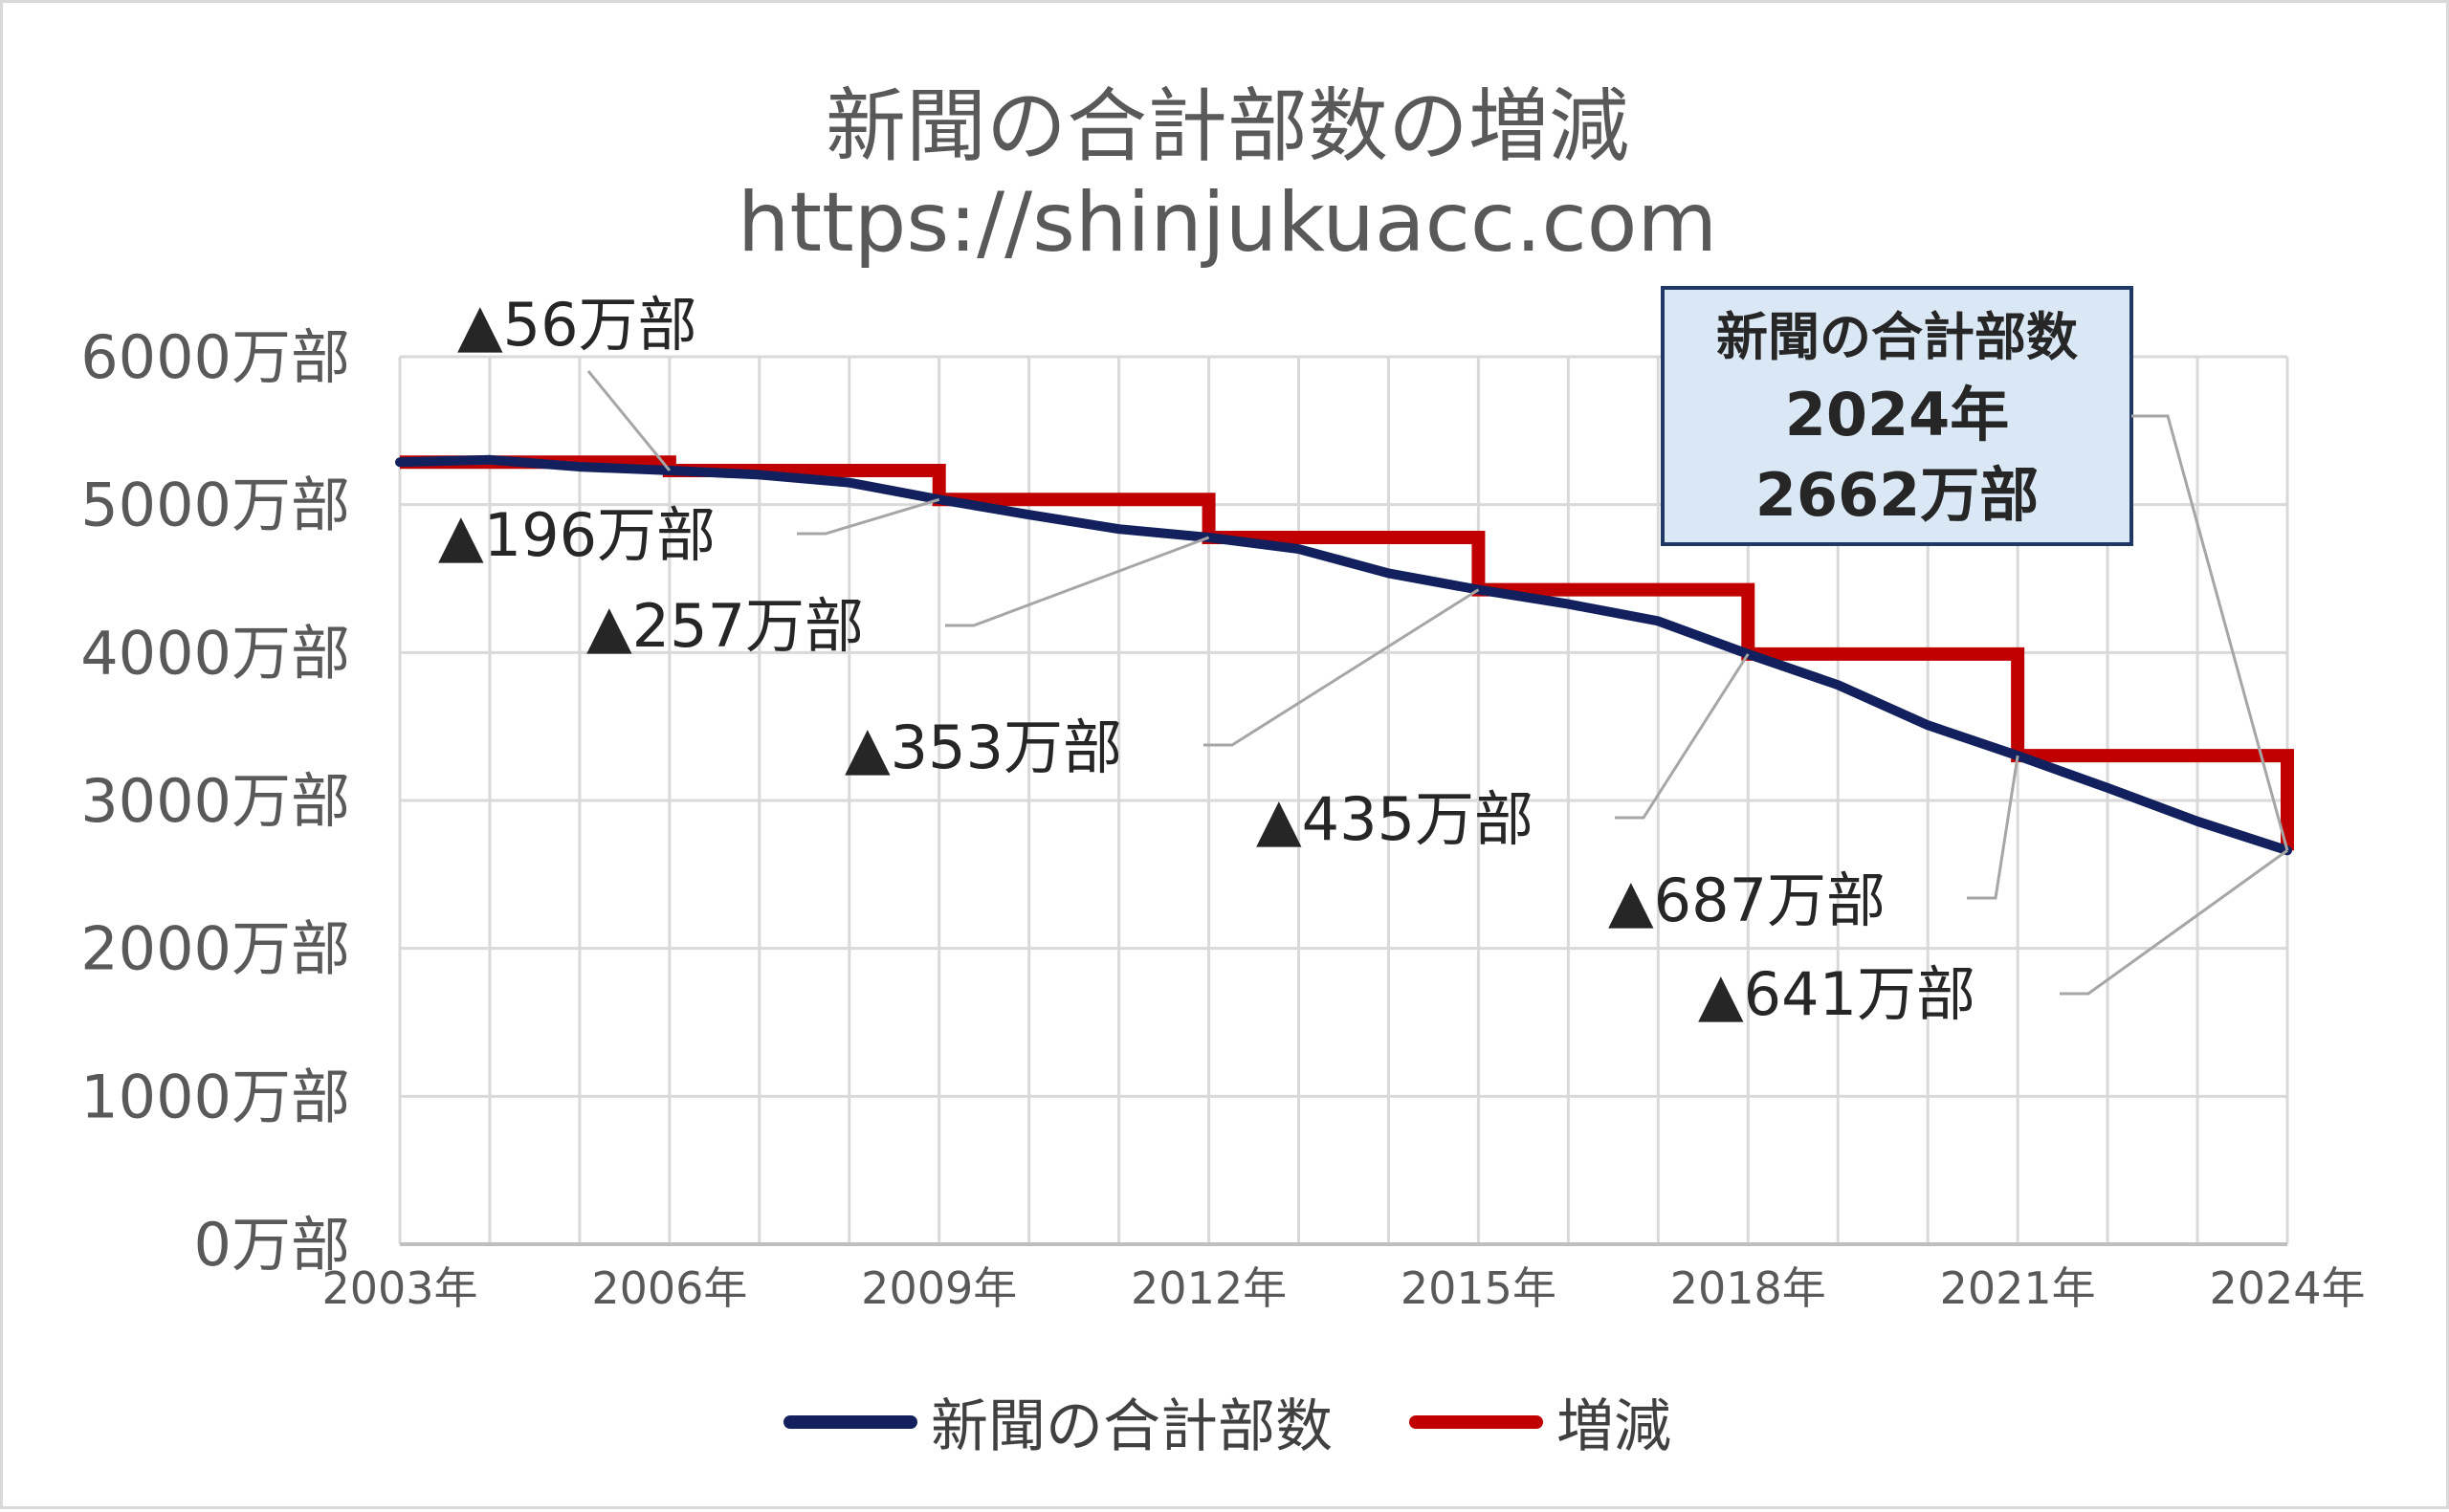 The width and height of the screenshot is (2449, 1512). Describe the element at coordinates (215, 949) in the screenshot. I see `y-tick-label: 2000万部` at that location.